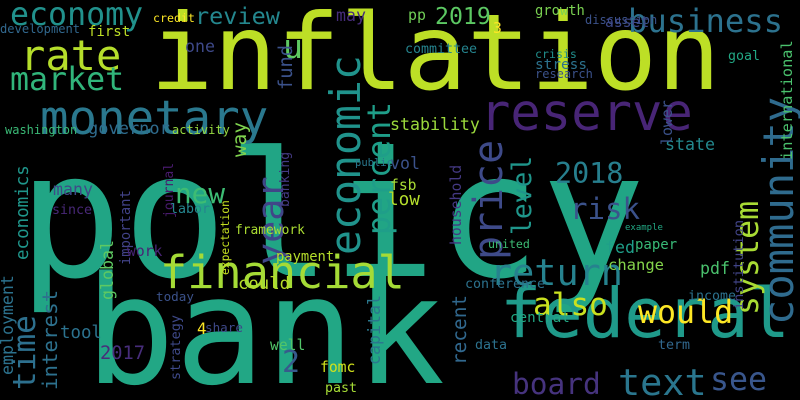  Describe the element at coordinates (540, 318) in the screenshot. I see `word-central: central` at that location.